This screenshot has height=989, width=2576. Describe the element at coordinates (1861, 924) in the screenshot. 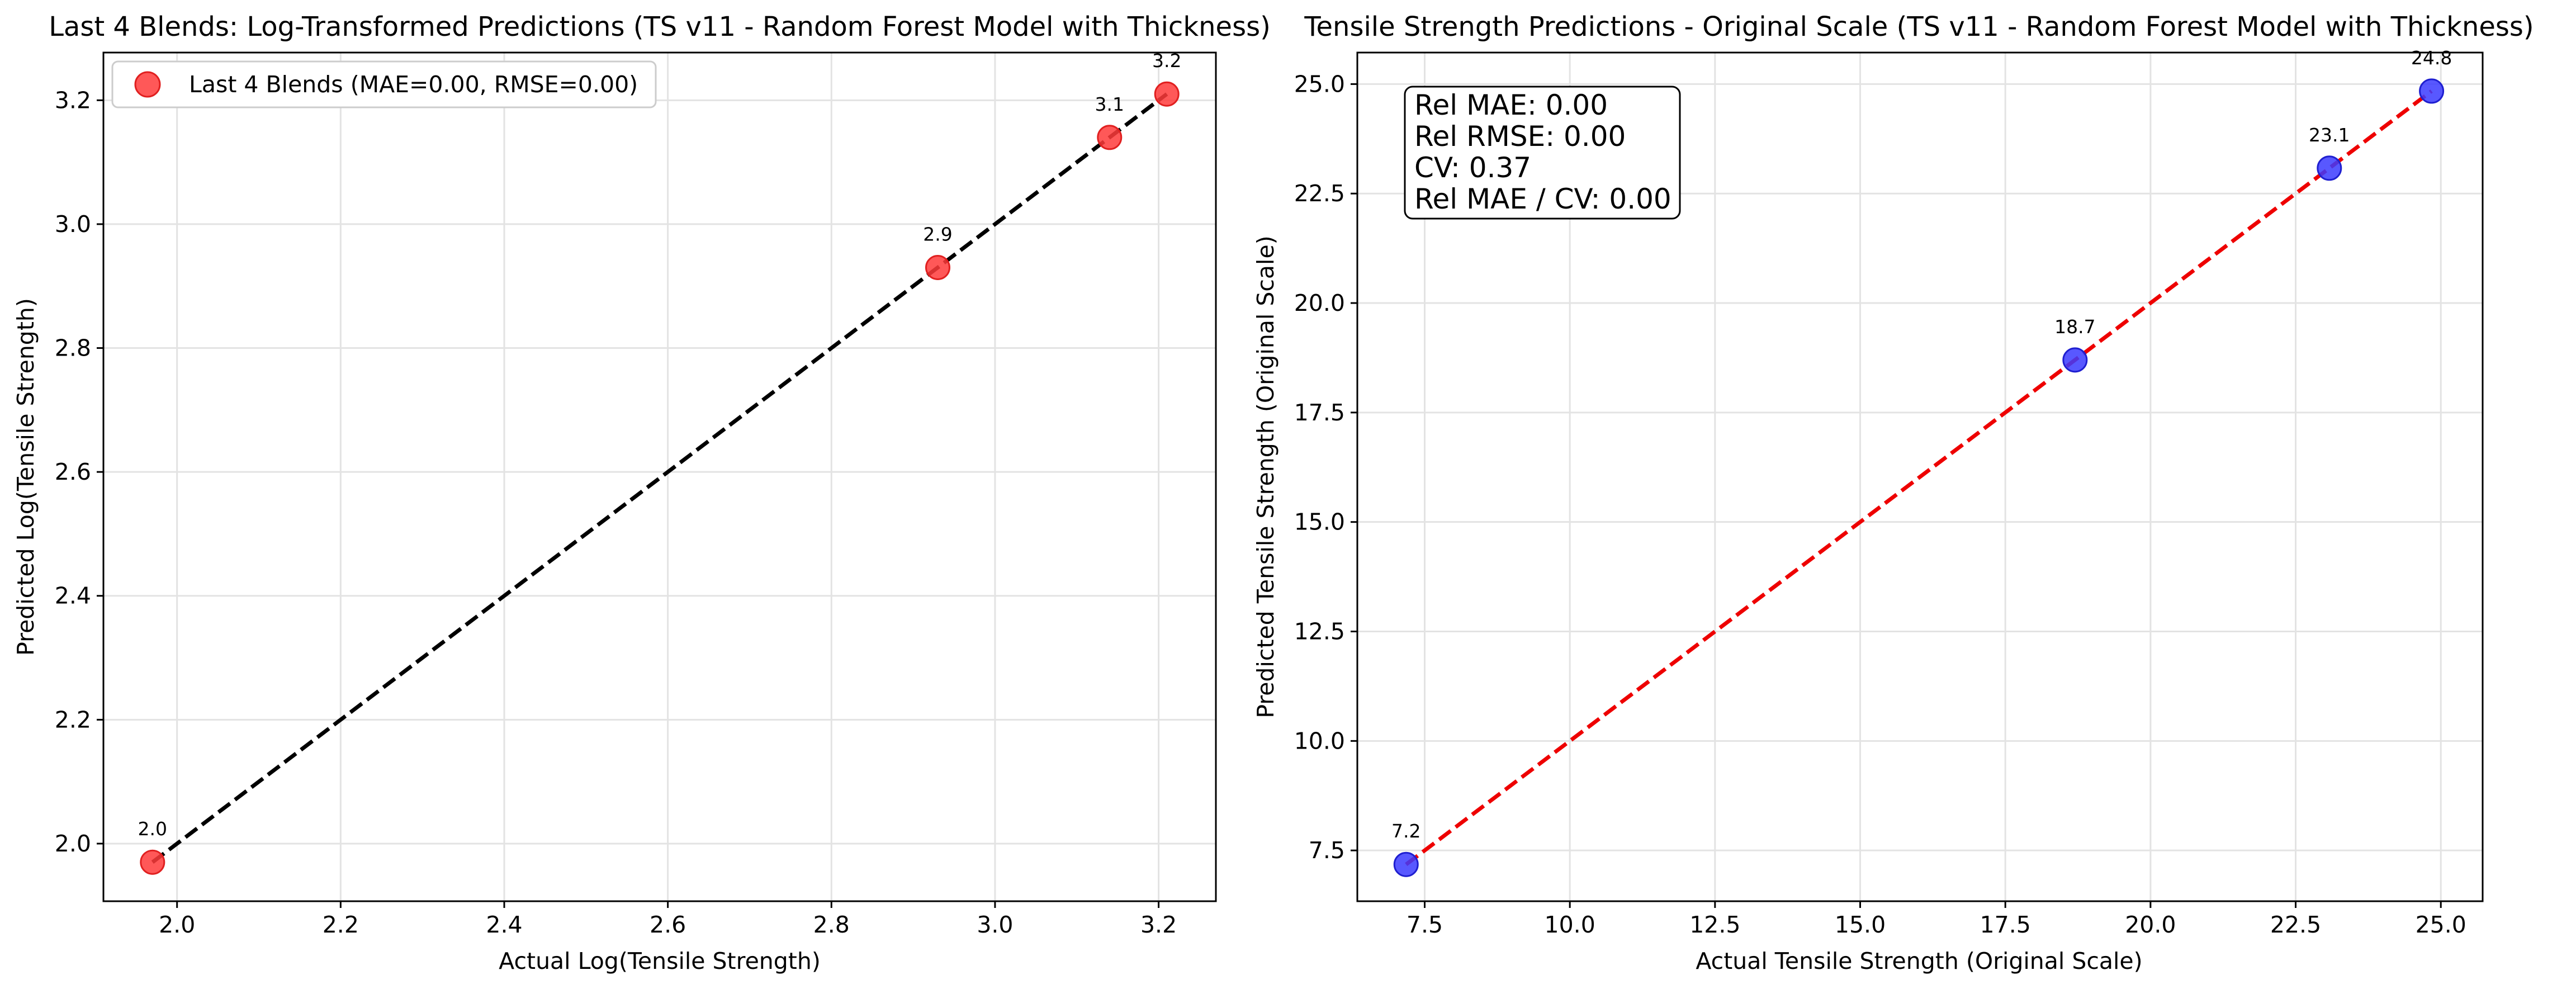

I see `original-scale-x-tick-label: 15.0` at that location.